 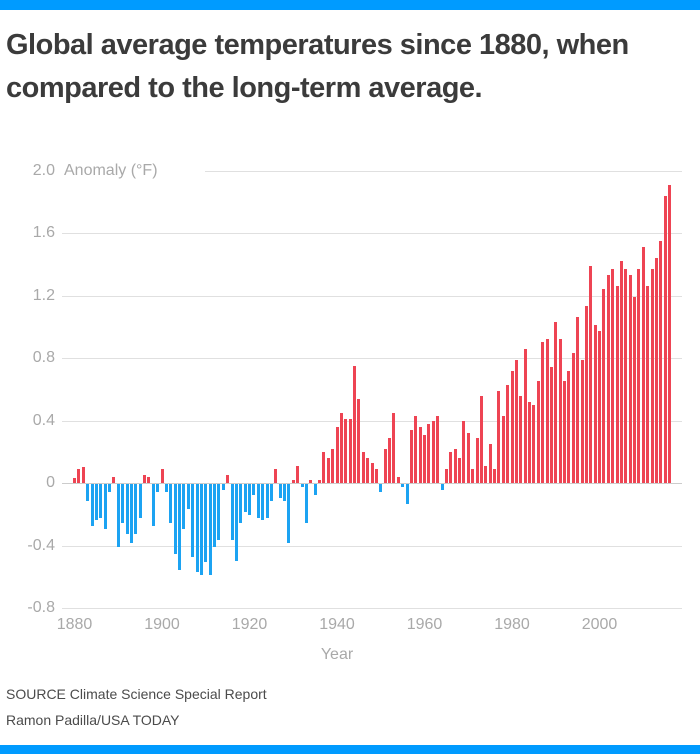 What do you see at coordinates (372, 472) in the screenshot?
I see `bar-1948` at bounding box center [372, 472].